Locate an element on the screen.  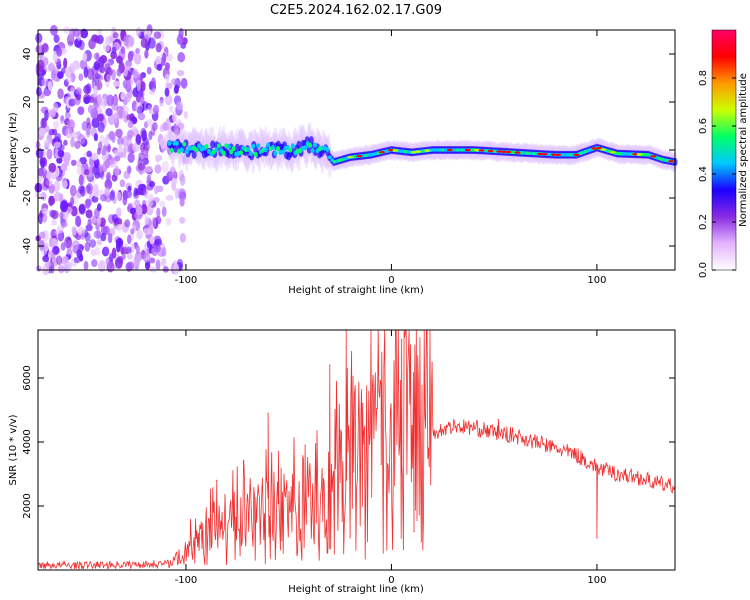
colorbar-ticks: 0.0 0.2 0.4 0.6 0.8 is located at coordinates (717, 174).